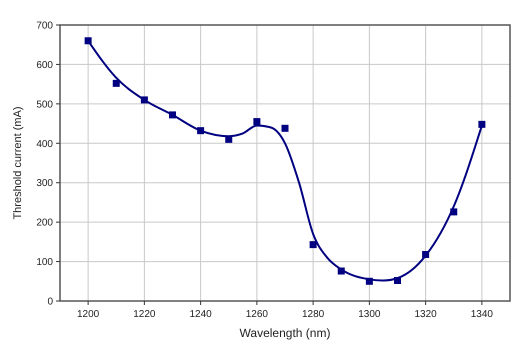 The width and height of the screenshot is (526, 353). I want to click on y-tick-label: 0, so click(50, 302).